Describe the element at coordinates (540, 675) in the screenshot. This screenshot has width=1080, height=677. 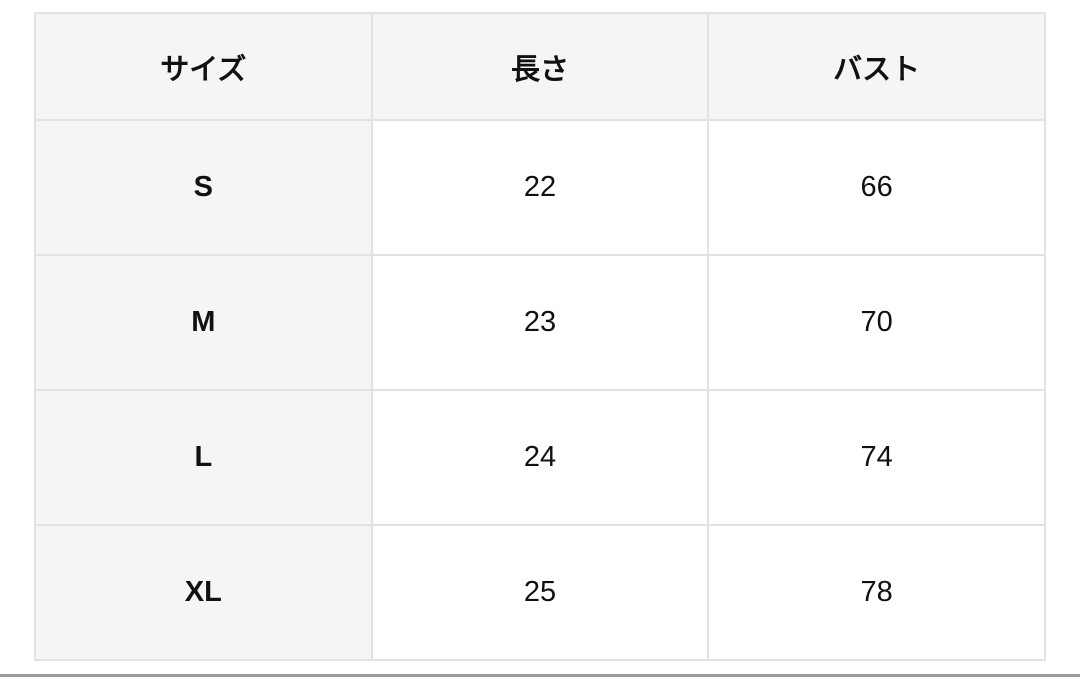
I see `bottom-divider` at that location.